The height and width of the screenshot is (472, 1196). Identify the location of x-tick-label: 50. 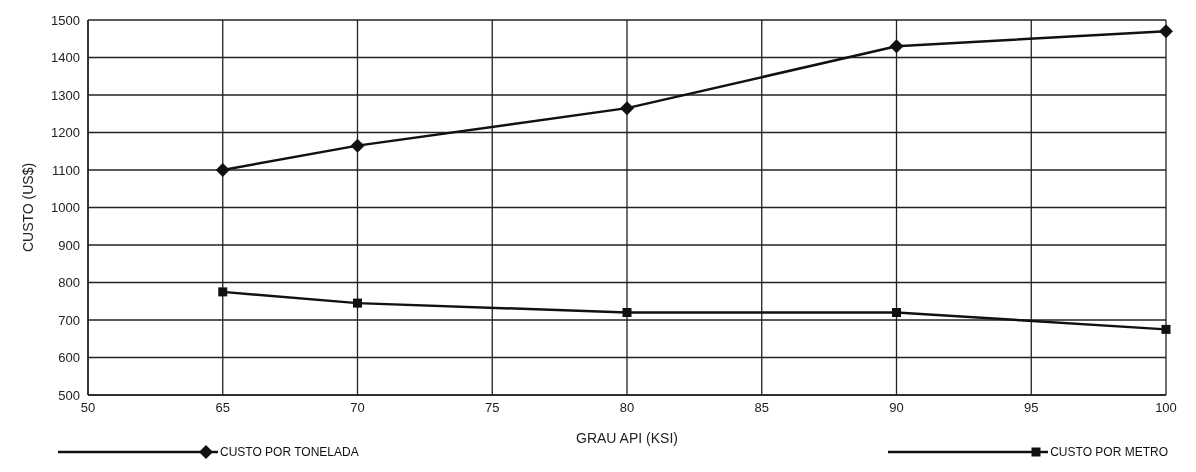
(88, 408).